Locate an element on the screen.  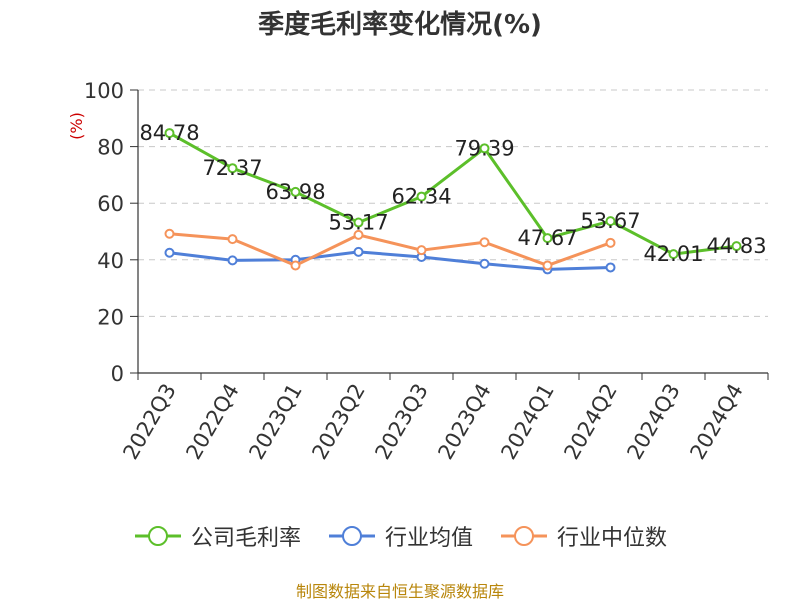
data-label: 84.78 is located at coordinates (169, 133).